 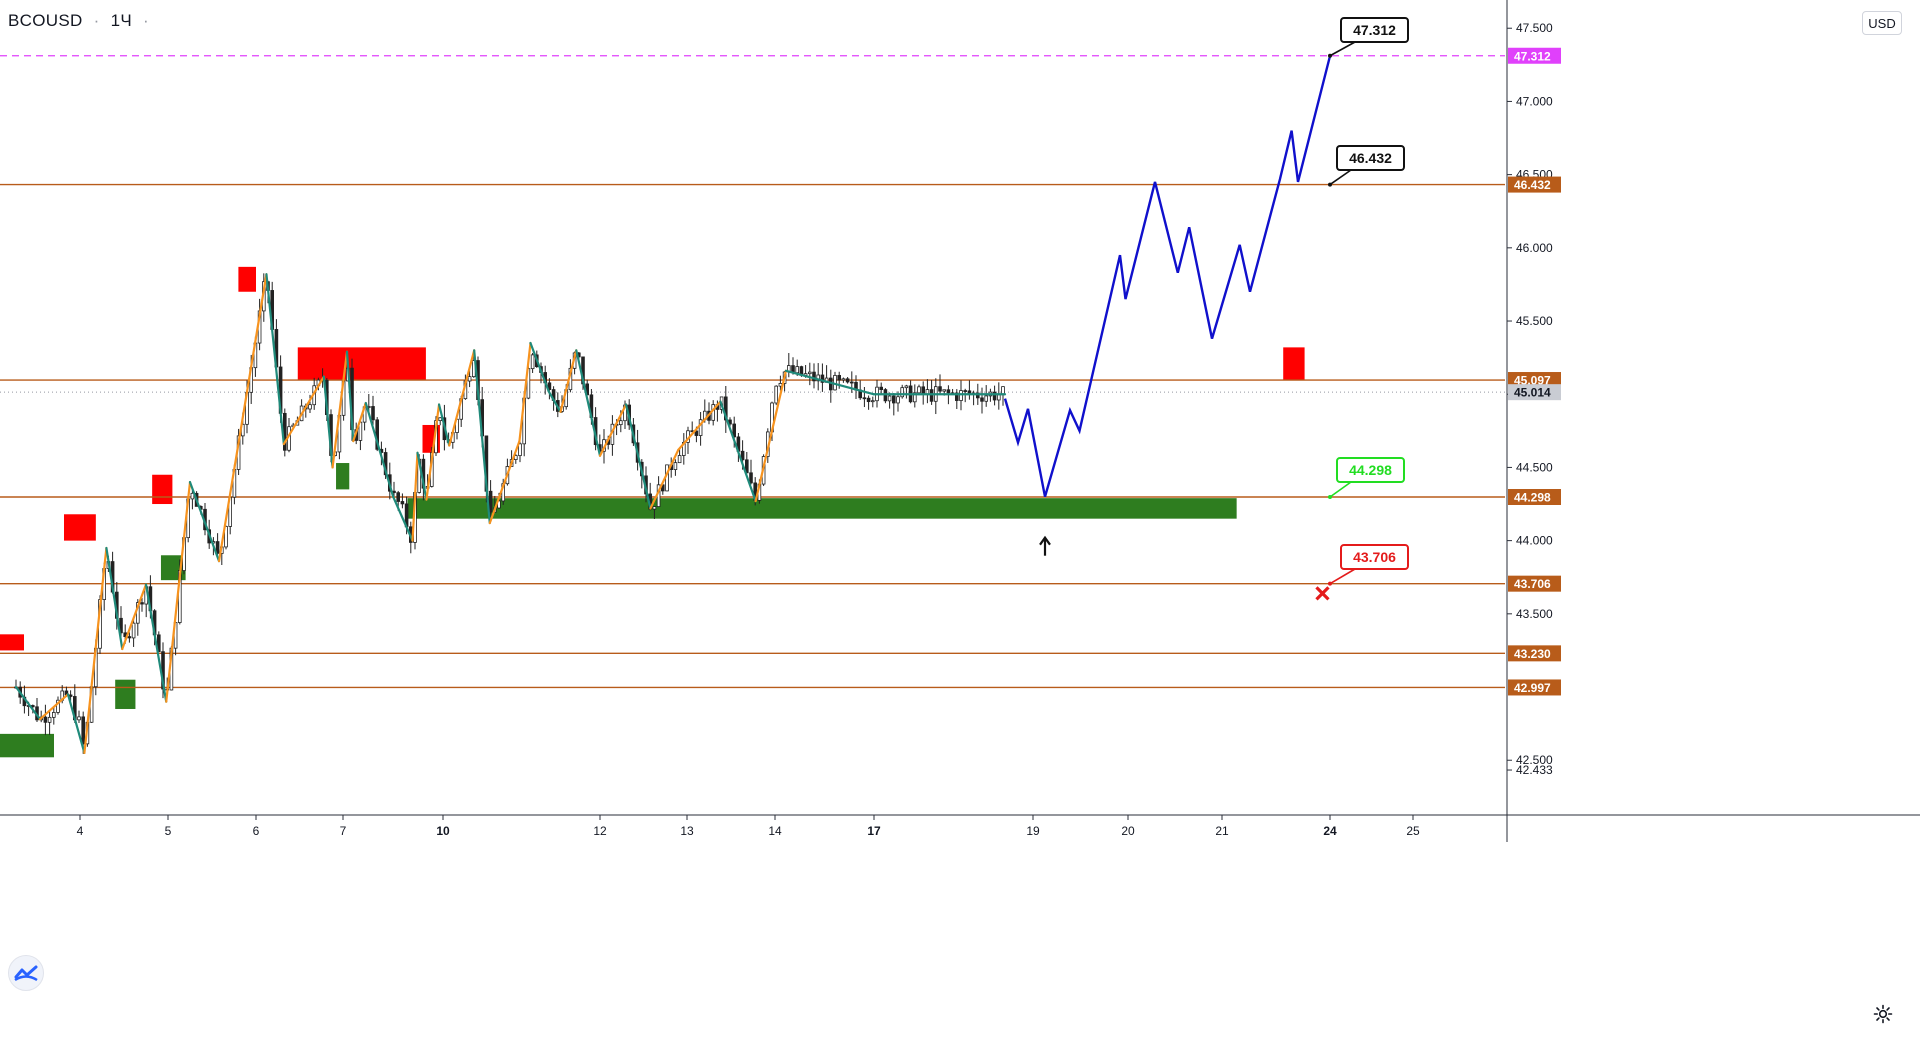 I want to click on callout-label: 47.312, so click(x=1374, y=30).